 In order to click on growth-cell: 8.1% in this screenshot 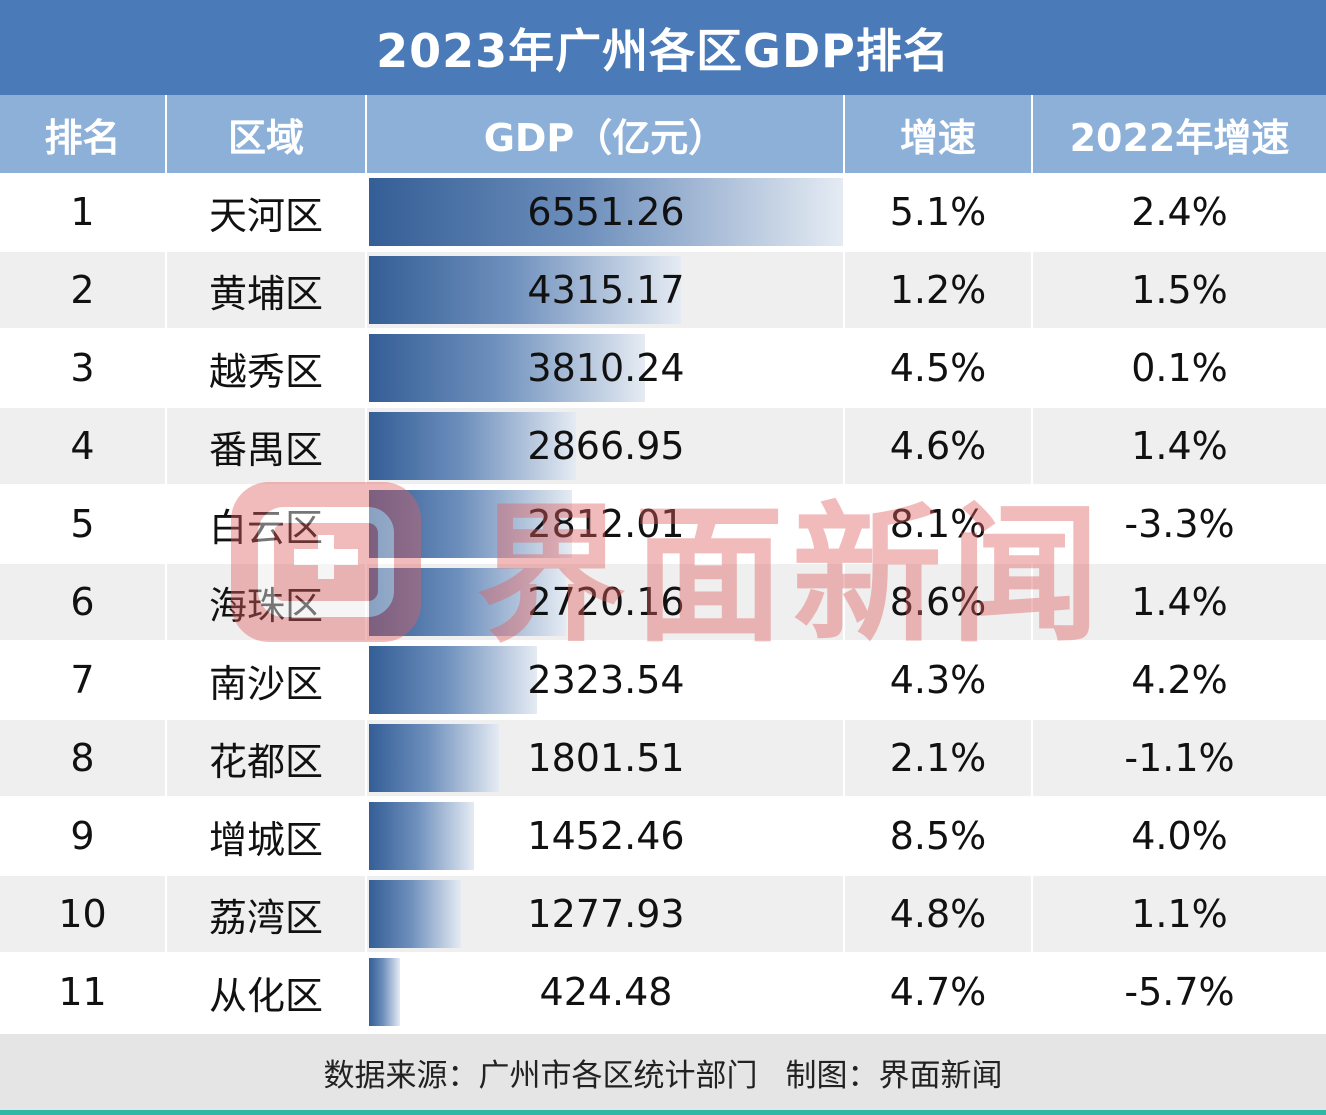, I will do `click(939, 524)`.